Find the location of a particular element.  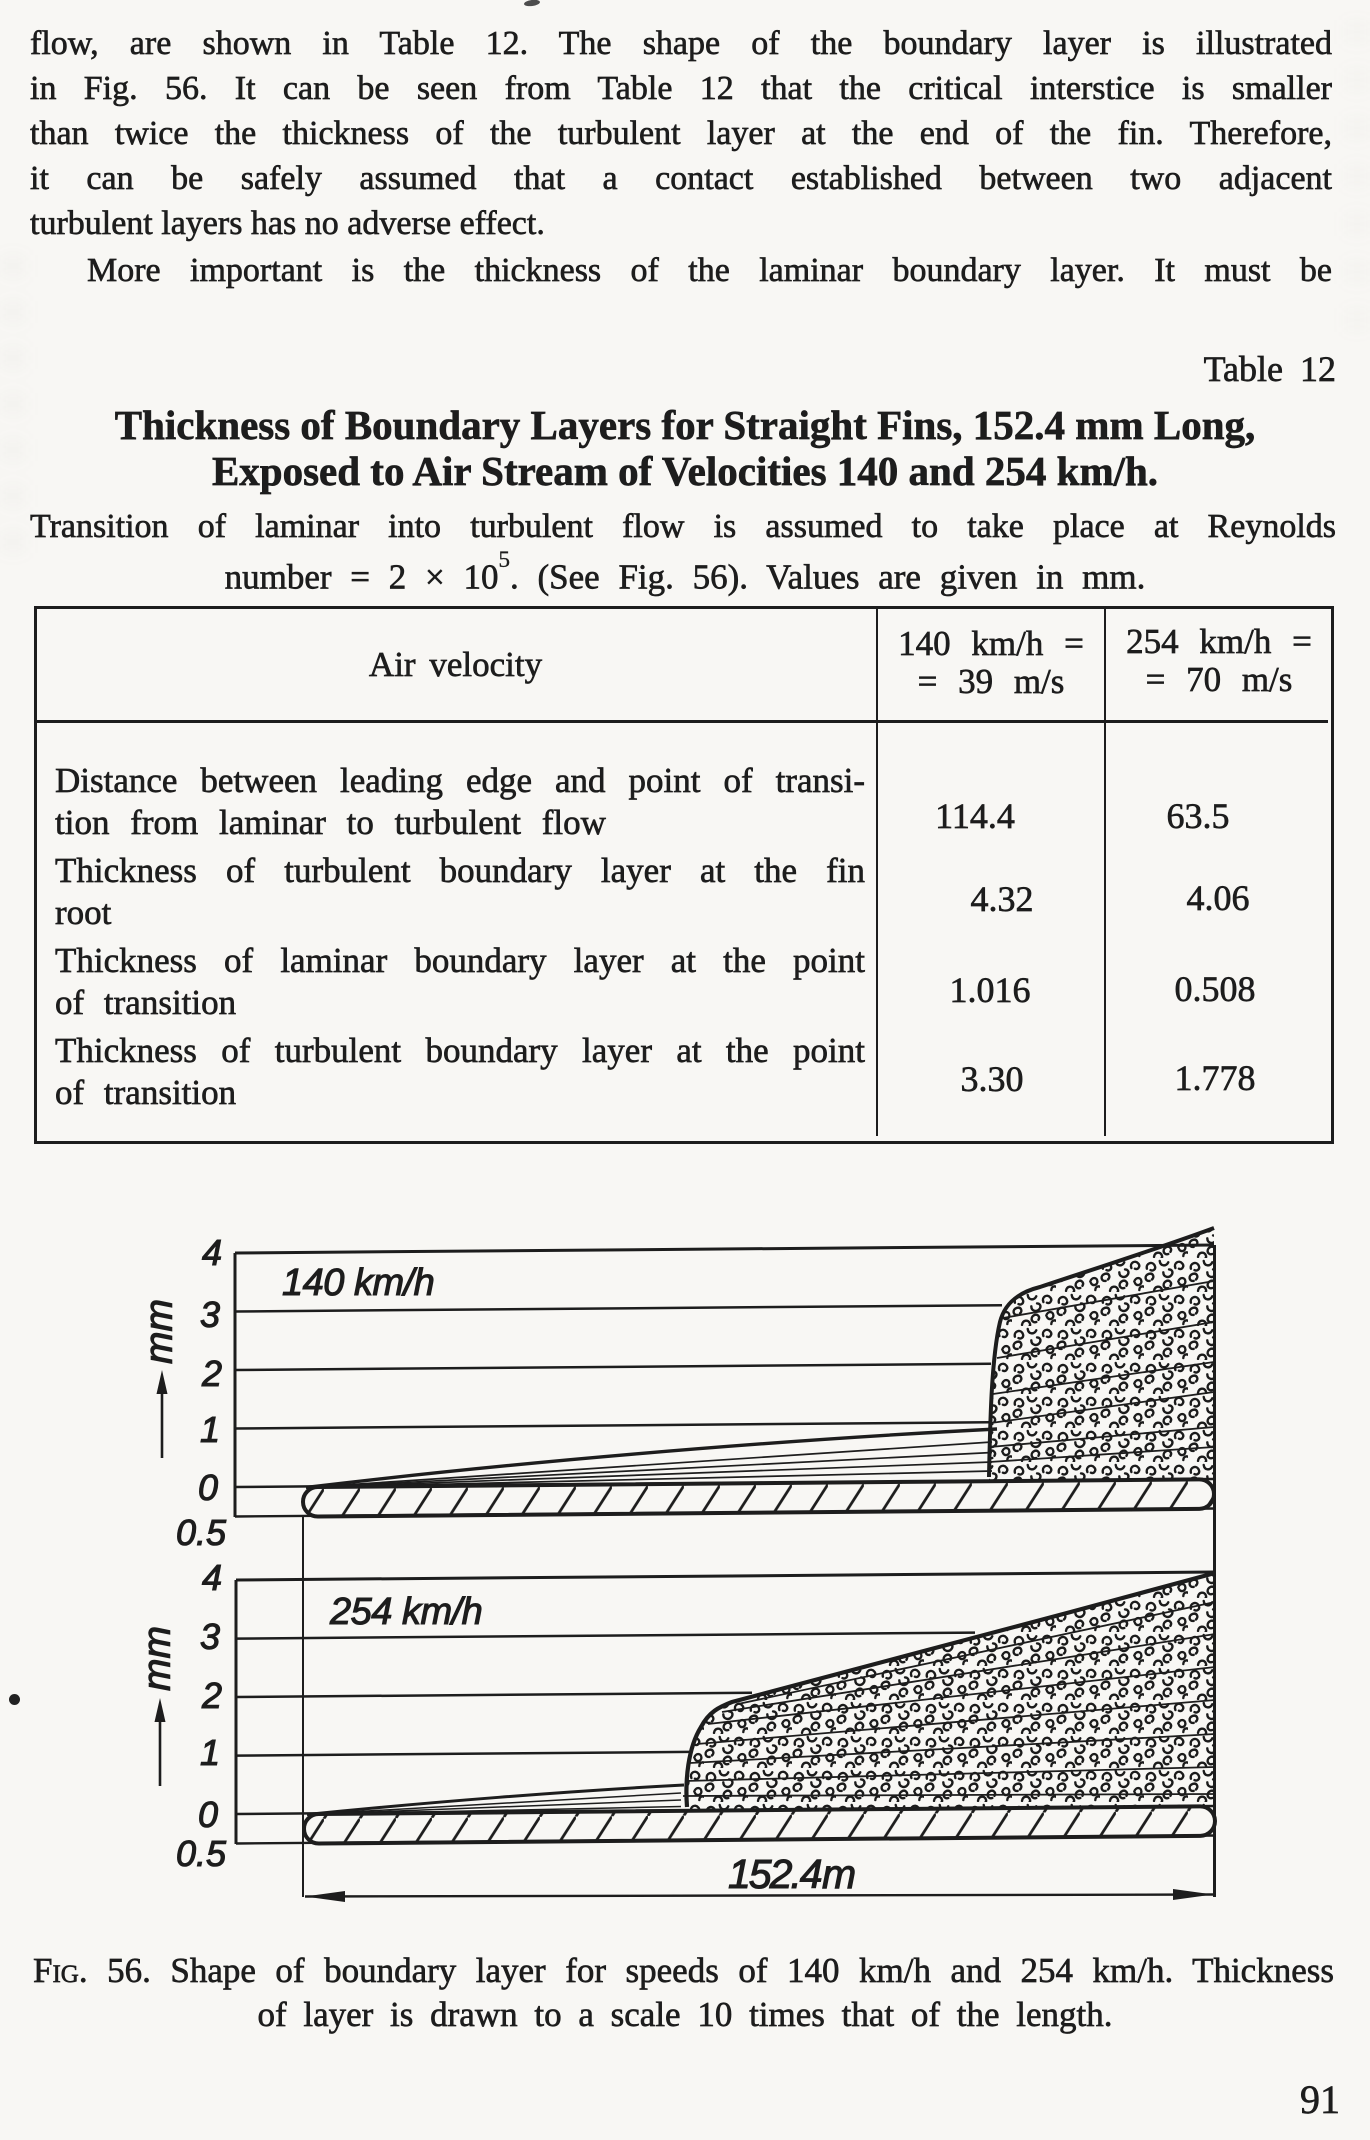

svg-text: 152.4 m is located at coordinates (791, 1874).